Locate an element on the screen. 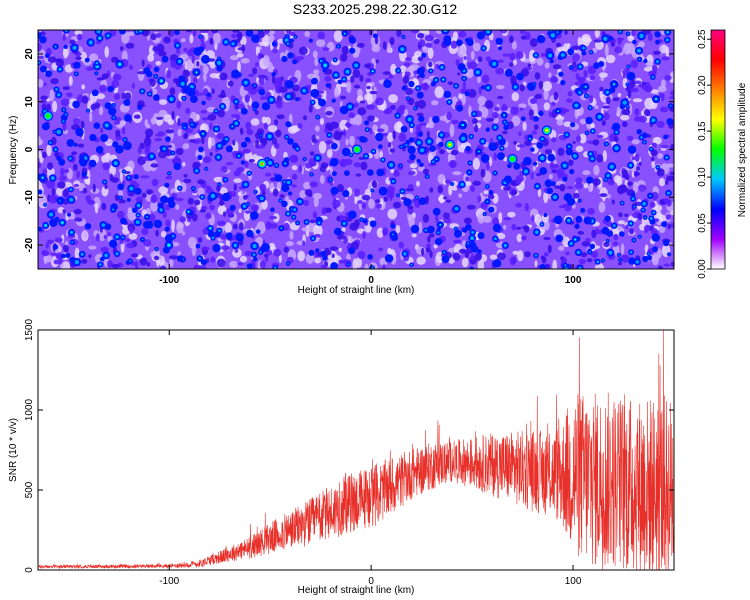 The image size is (750, 600). colorbar-ticks: 0.00 0.05 0.10 0.15 0.20 0.25 is located at coordinates (704, 154).